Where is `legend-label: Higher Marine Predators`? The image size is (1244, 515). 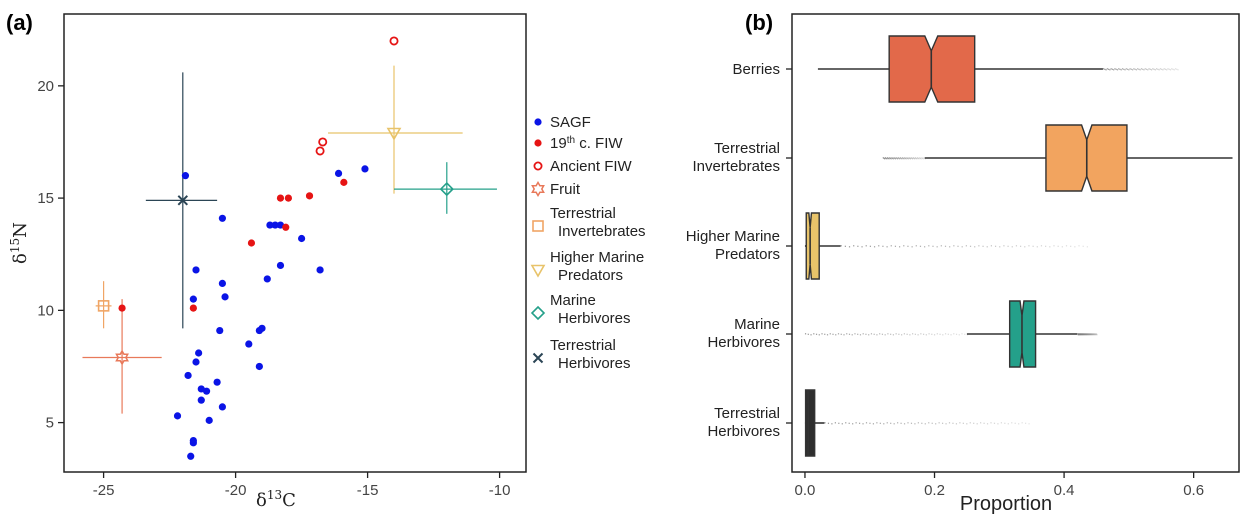 legend-label: Higher Marine Predators is located at coordinates (597, 266).